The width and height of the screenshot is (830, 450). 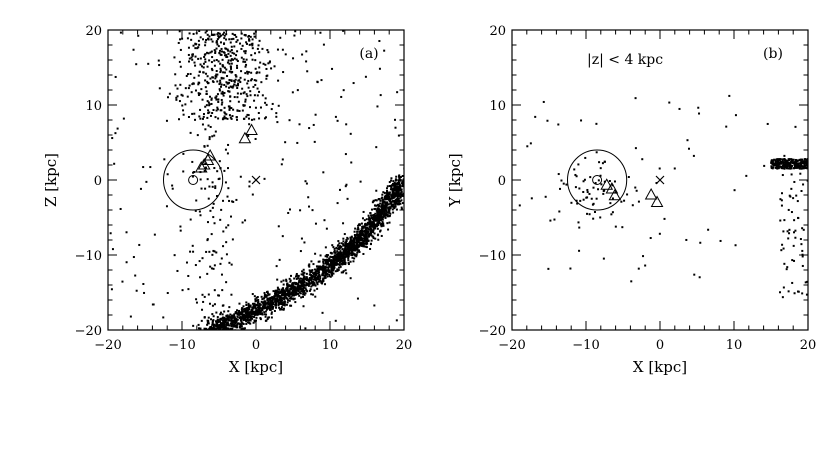 What do you see at coordinates (502, 181) in the screenshot?
I see `y-tick-label: 0` at bounding box center [502, 181].